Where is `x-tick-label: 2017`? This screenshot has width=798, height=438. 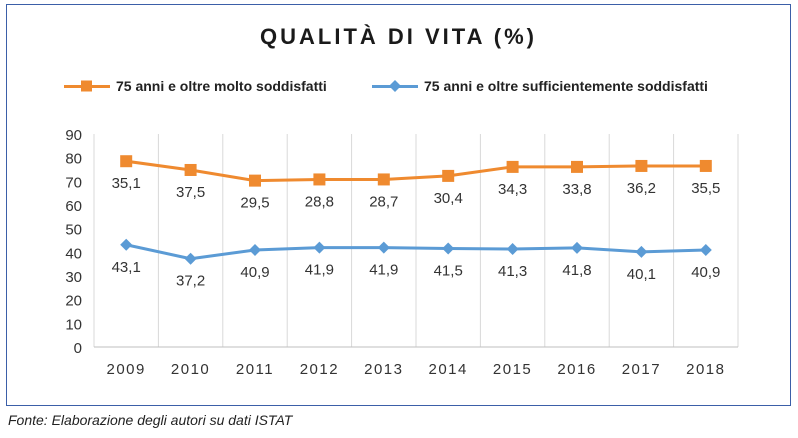 x-tick-label: 2017 is located at coordinates (641, 369).